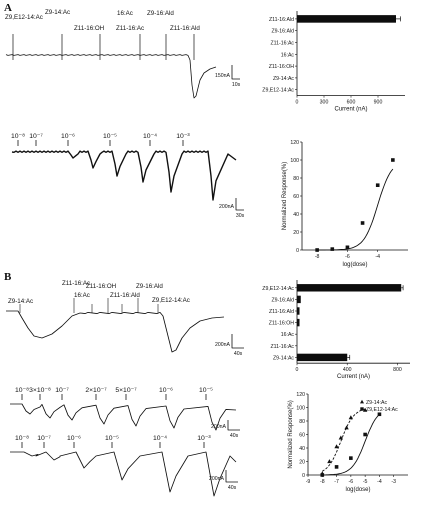  I want to click on panel-b-dose-chart-y-tick-label-5: 80, so click(302, 422).